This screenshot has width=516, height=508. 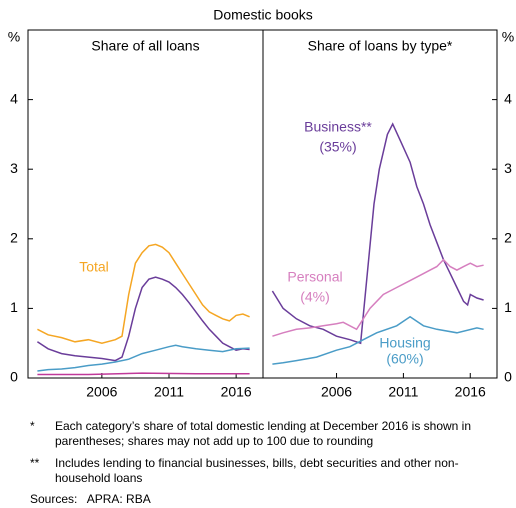 What do you see at coordinates (404, 343) in the screenshot?
I see `series-label: Housing` at bounding box center [404, 343].